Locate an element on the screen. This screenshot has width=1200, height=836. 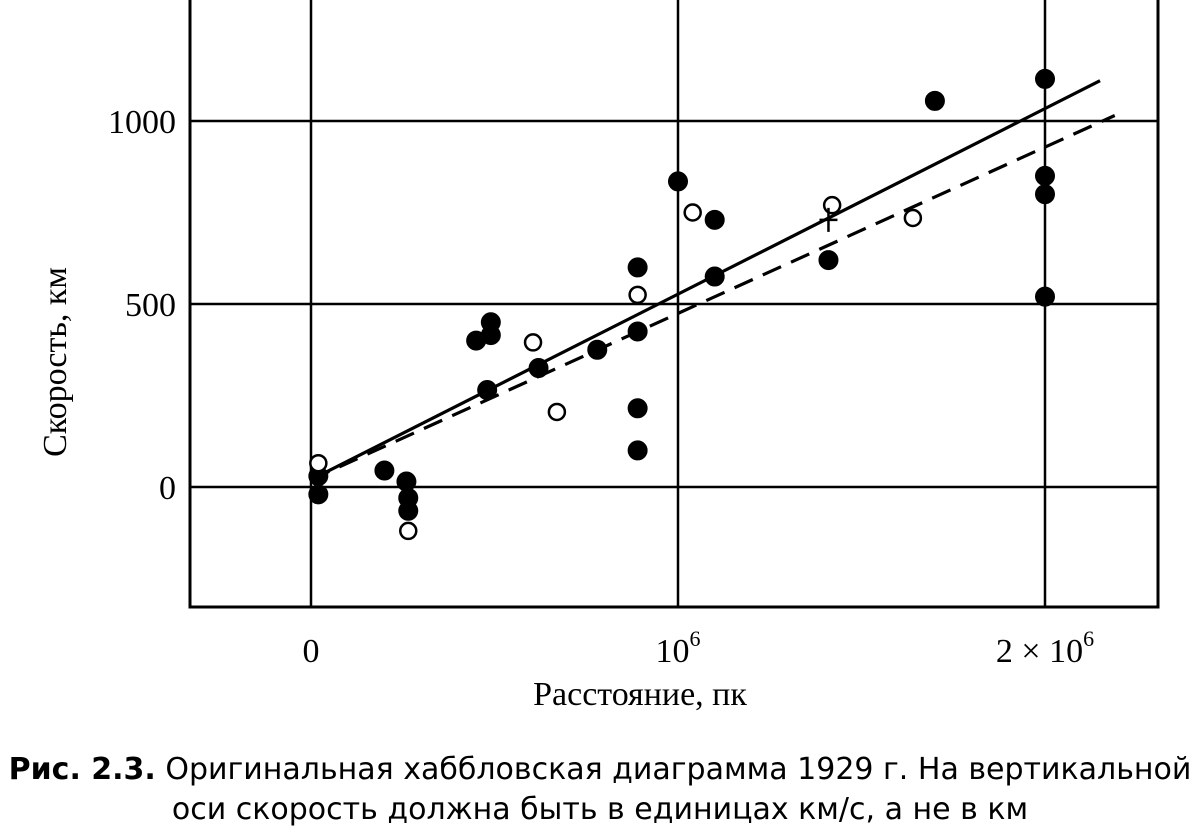
plus-marker is located at coordinates (828, 219).